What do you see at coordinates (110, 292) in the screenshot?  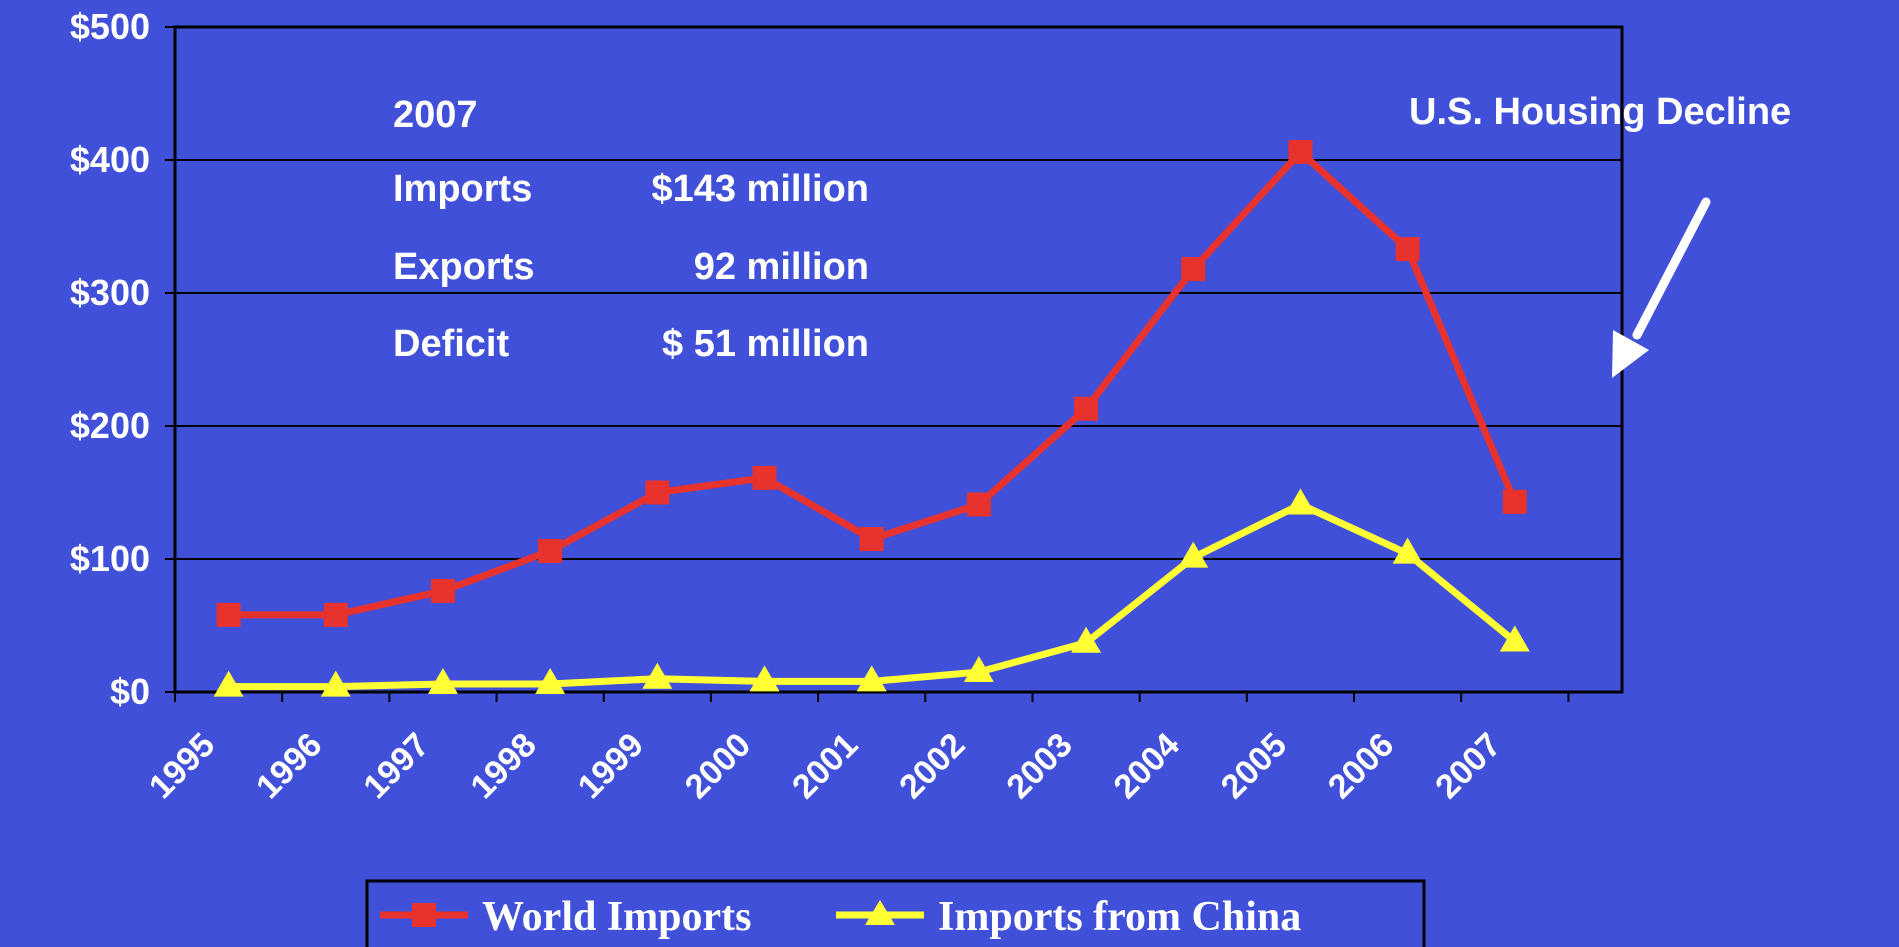 I see `y-tick-label: $300` at bounding box center [110, 292].